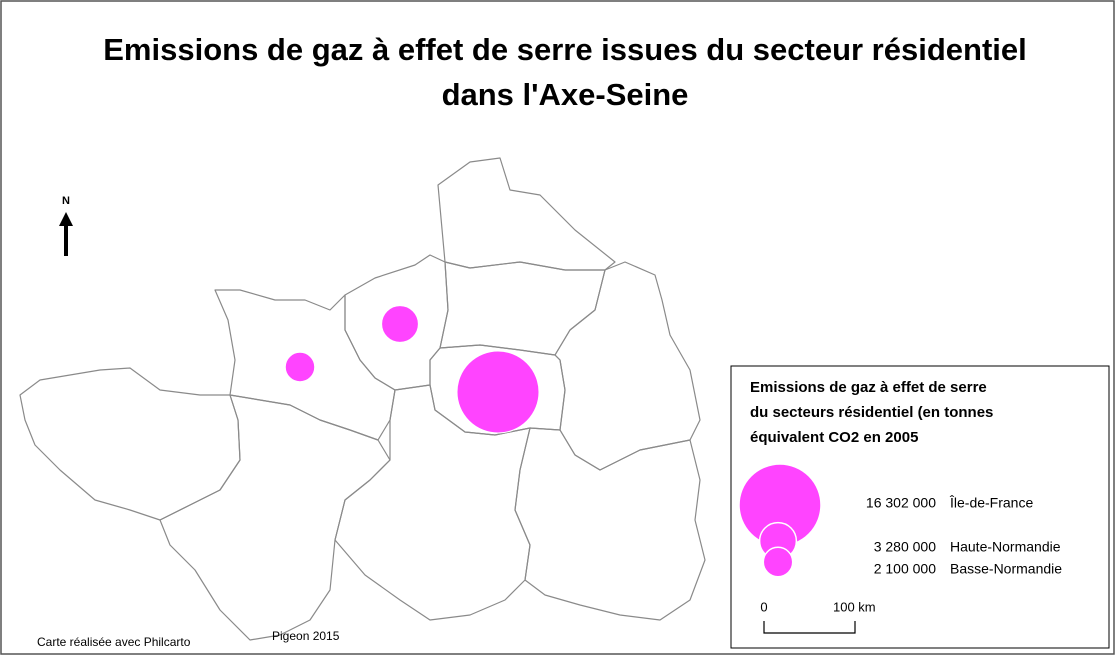 The image size is (1115, 655). I want to click on legend-title-line: équivalent CO2 en 2005, so click(834, 437).